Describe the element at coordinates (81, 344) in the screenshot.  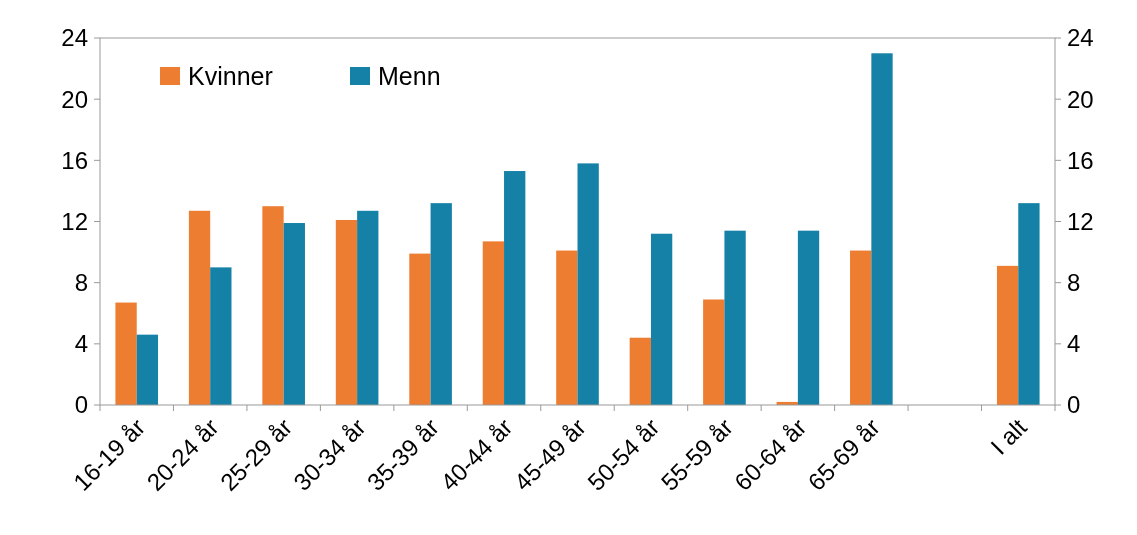
I see `y-tick-label: 4` at that location.